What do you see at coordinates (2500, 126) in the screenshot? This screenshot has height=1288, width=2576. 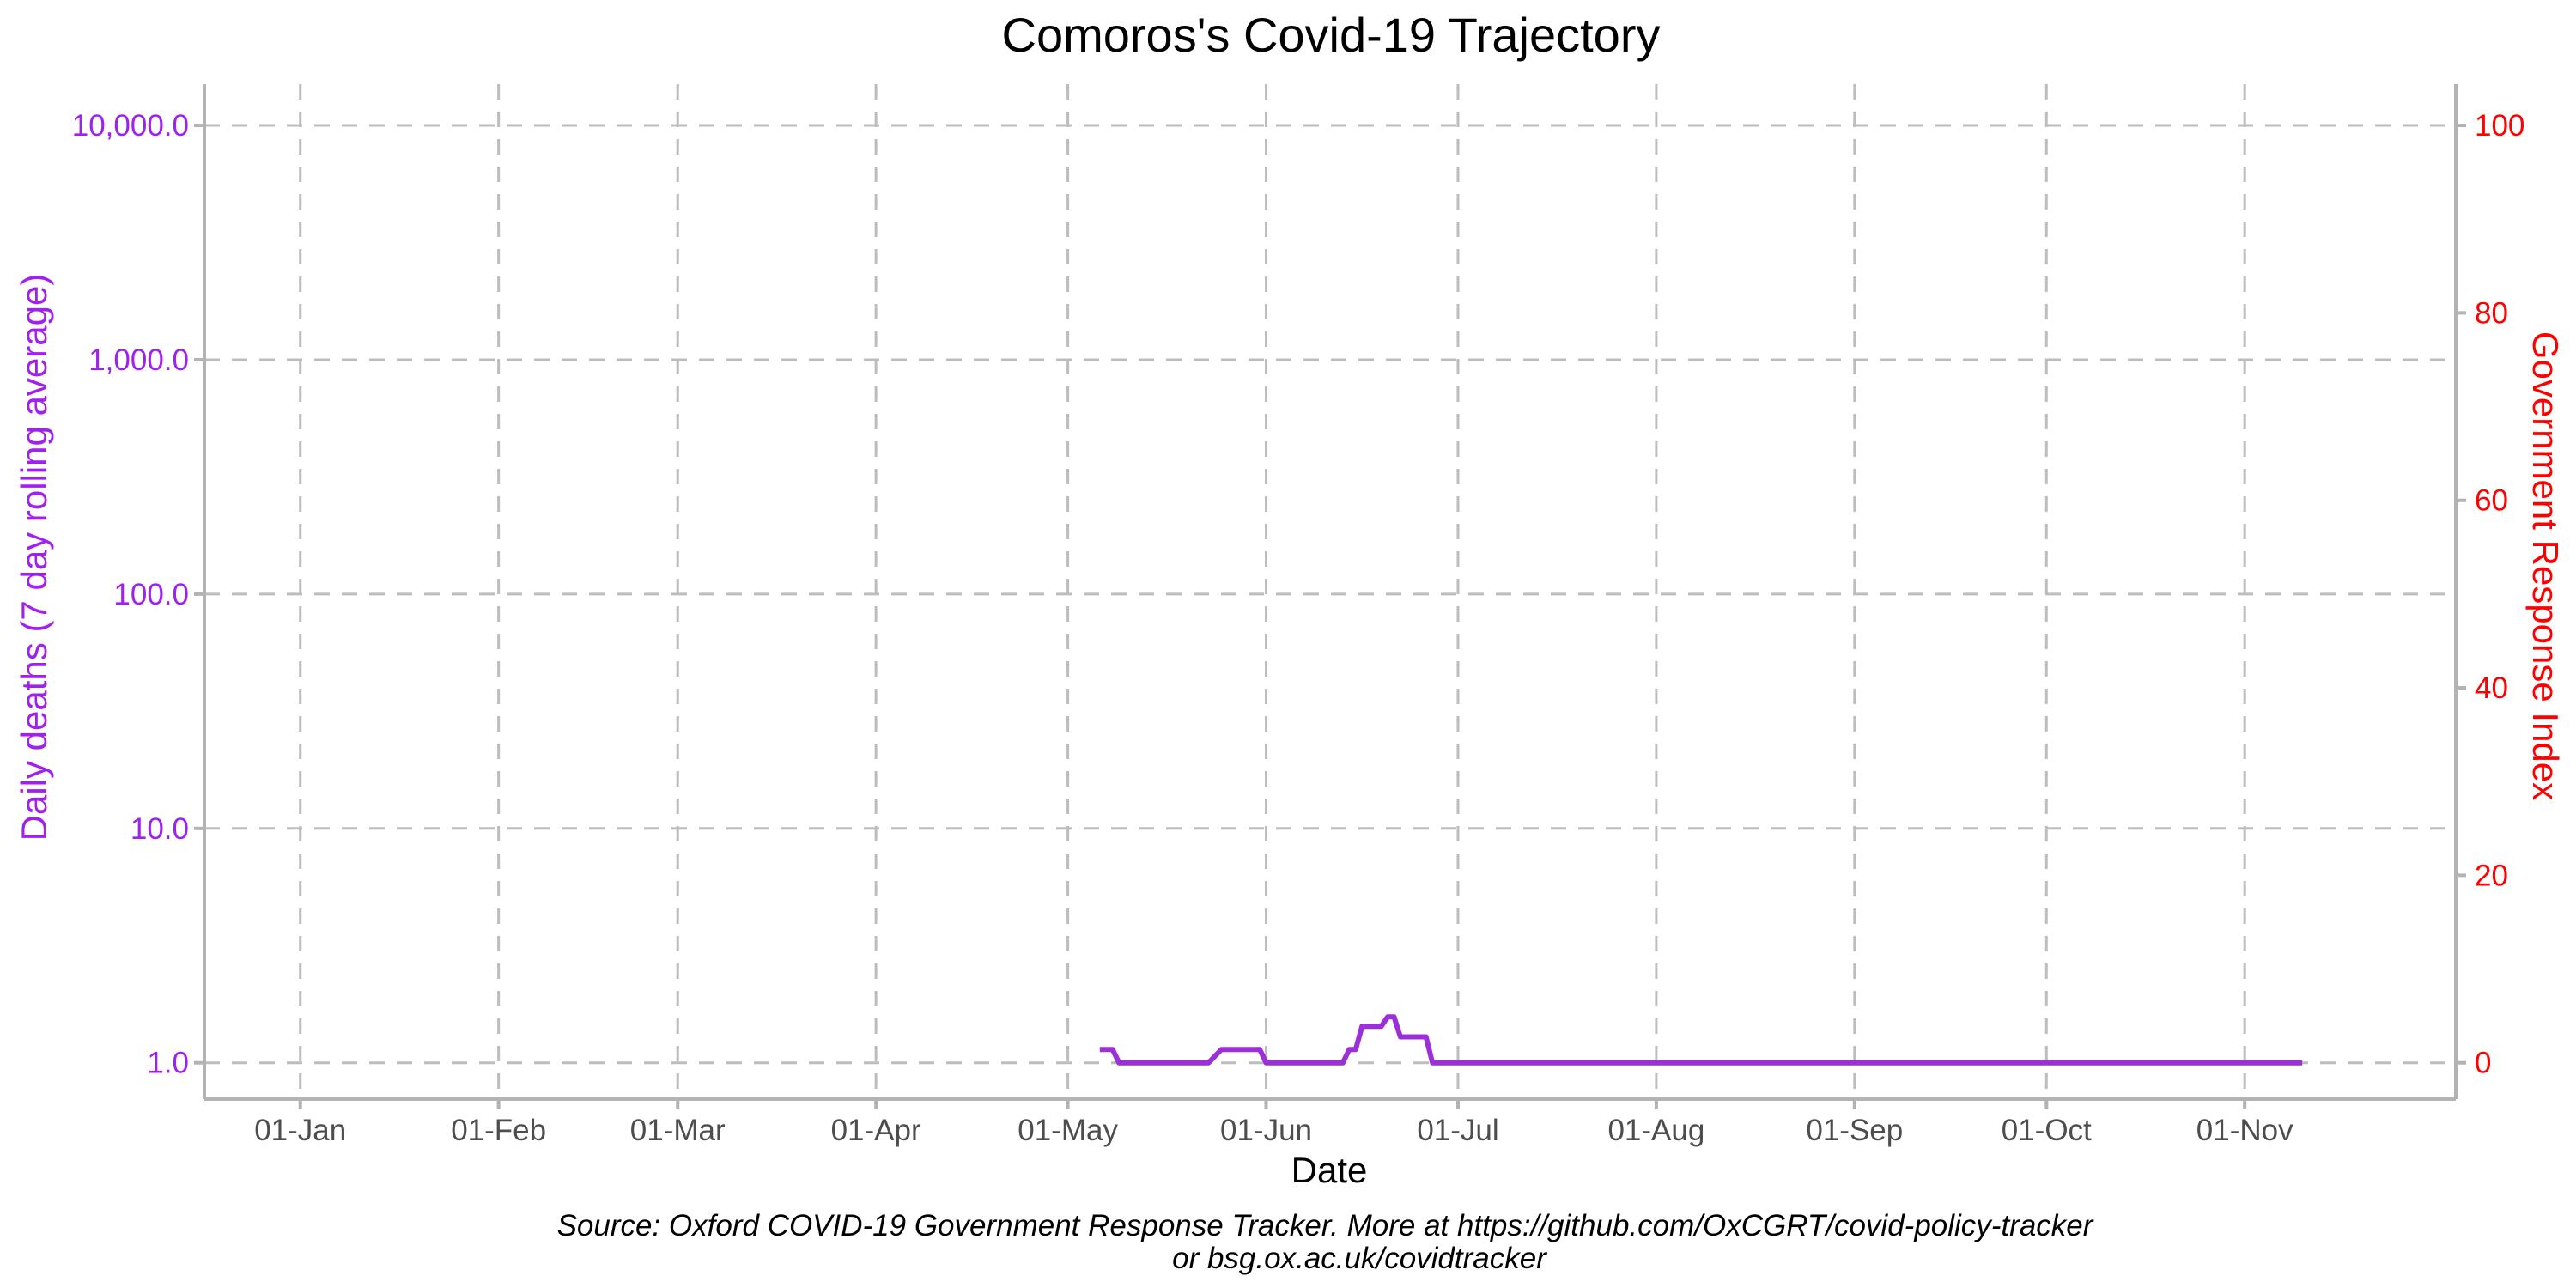 I see `y-right-tick-label: 100` at bounding box center [2500, 126].